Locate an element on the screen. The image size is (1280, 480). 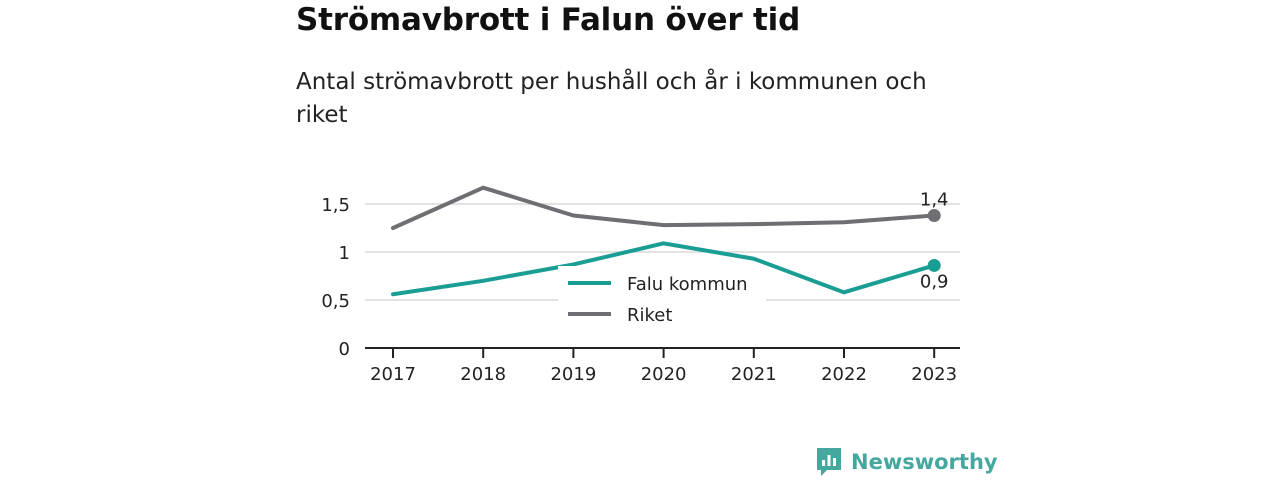
legend: Falu kommun Riket is located at coordinates (662, 297).